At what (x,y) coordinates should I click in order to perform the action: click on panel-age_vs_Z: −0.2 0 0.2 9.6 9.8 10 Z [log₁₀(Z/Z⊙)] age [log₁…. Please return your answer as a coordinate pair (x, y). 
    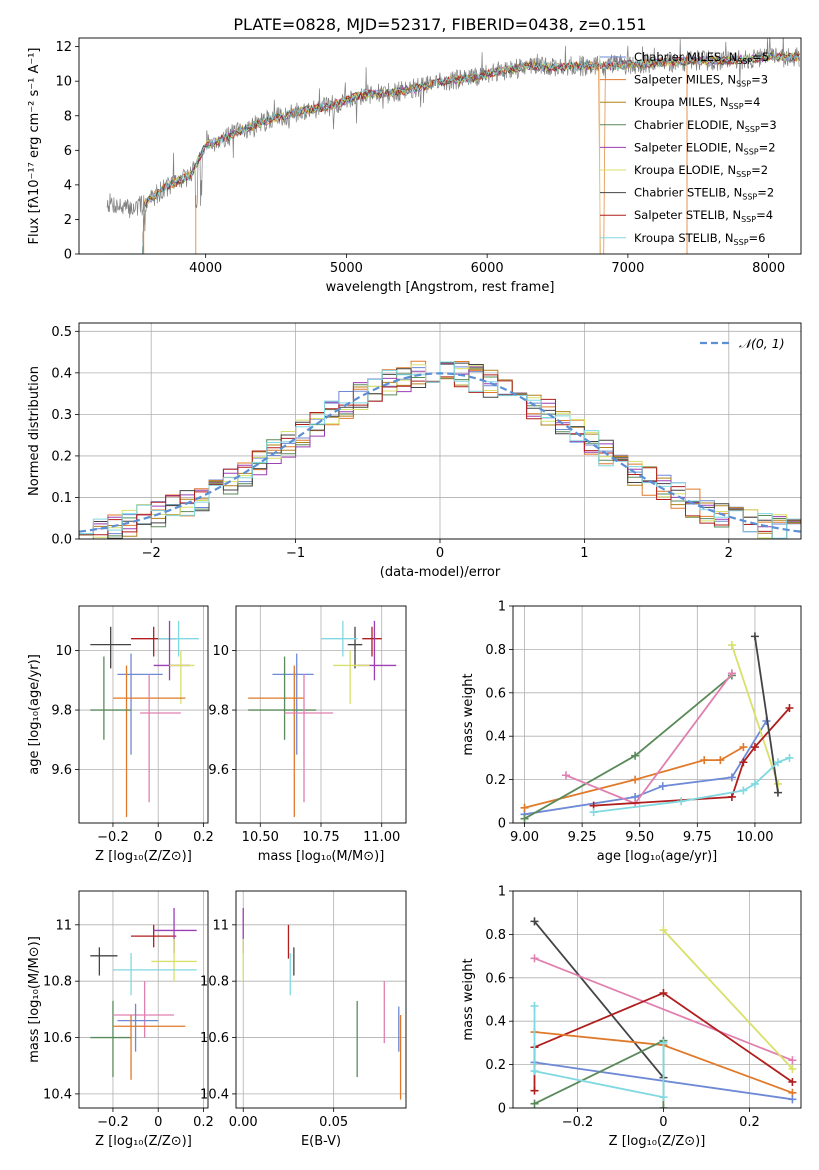
    Looking at the image, I should click on (120, 734).